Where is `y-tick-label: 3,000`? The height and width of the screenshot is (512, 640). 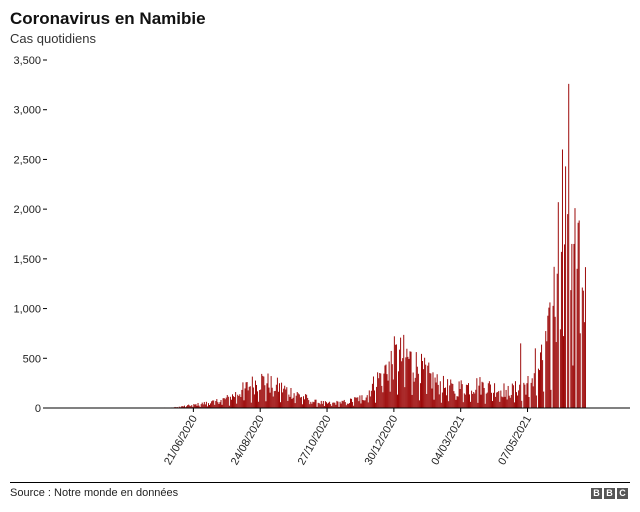
y-tick-label: 3,000 is located at coordinates (27, 111).